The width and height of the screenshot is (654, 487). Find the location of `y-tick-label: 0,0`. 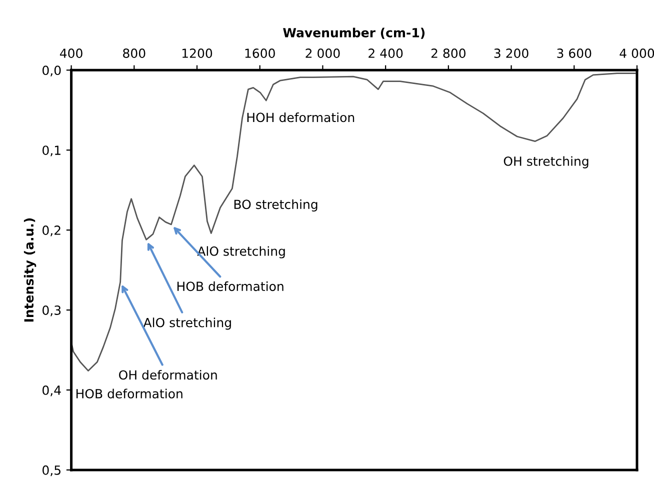

y-tick-label: 0,0 is located at coordinates (51, 71).